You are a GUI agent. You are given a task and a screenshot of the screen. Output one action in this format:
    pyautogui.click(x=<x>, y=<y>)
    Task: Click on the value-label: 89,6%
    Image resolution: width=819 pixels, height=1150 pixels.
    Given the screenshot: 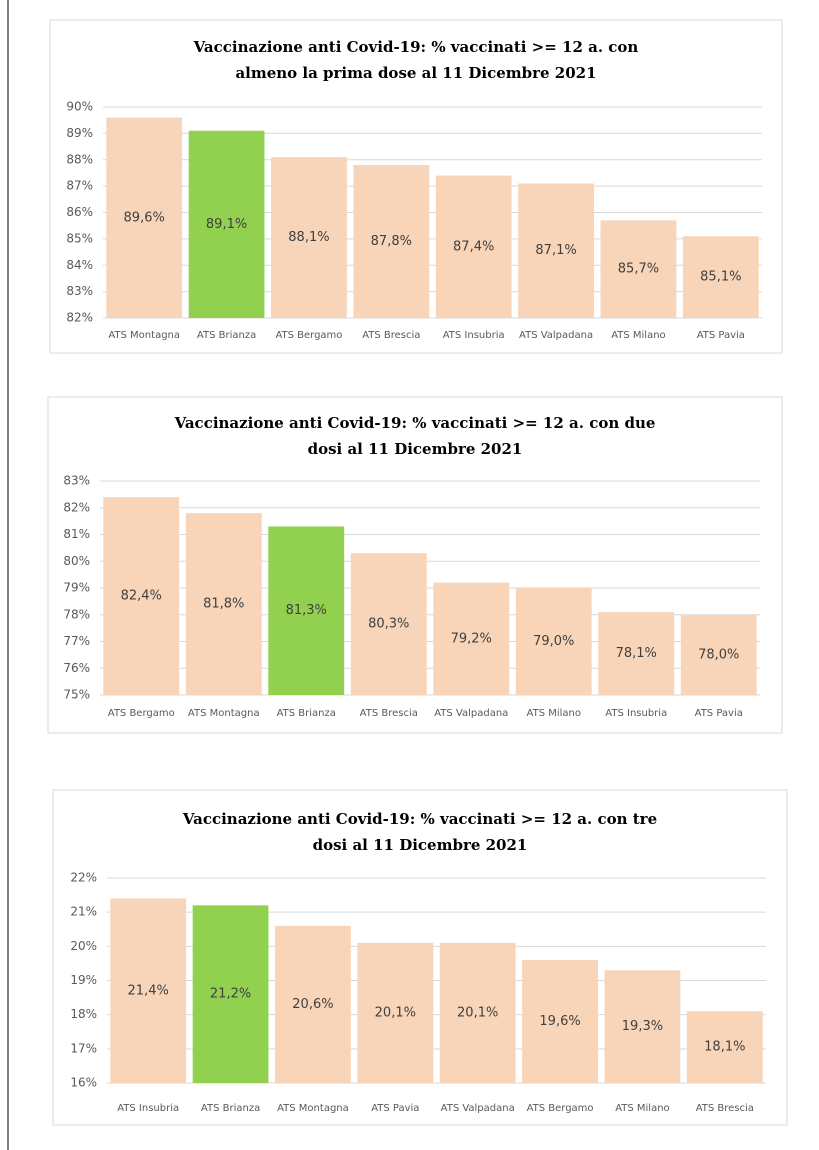 What is the action you would take?
    pyautogui.click(x=144, y=217)
    